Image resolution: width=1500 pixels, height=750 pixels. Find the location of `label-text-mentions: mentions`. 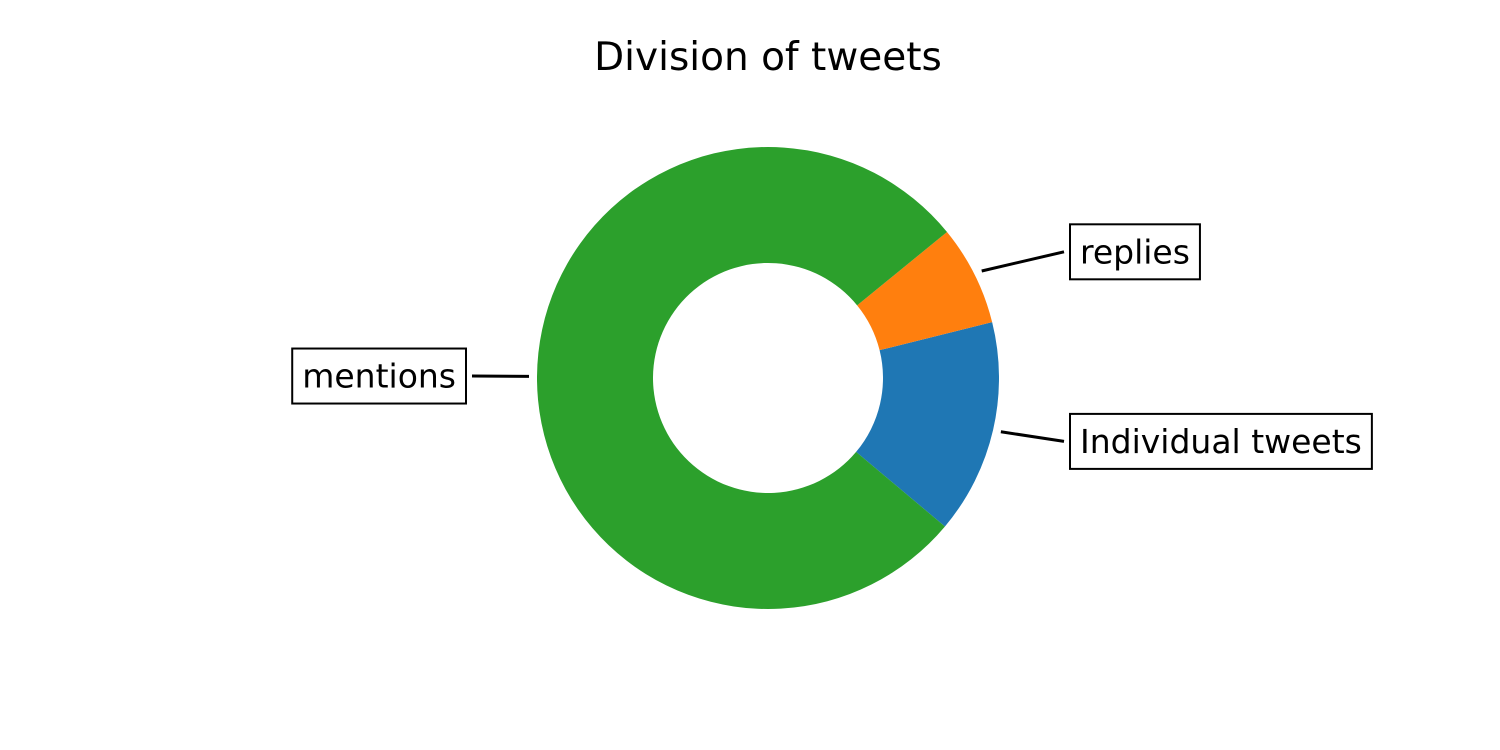

label-text-mentions: mentions is located at coordinates (379, 376).